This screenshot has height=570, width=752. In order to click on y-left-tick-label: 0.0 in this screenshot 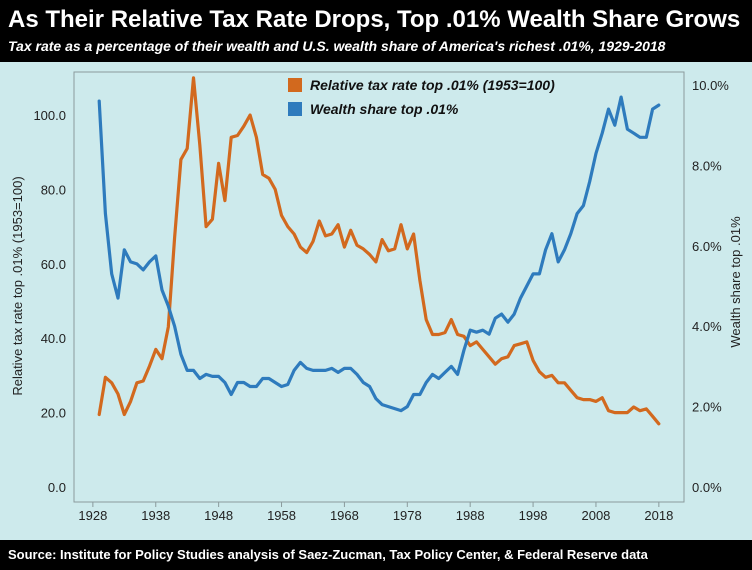, I will do `click(57, 487)`.